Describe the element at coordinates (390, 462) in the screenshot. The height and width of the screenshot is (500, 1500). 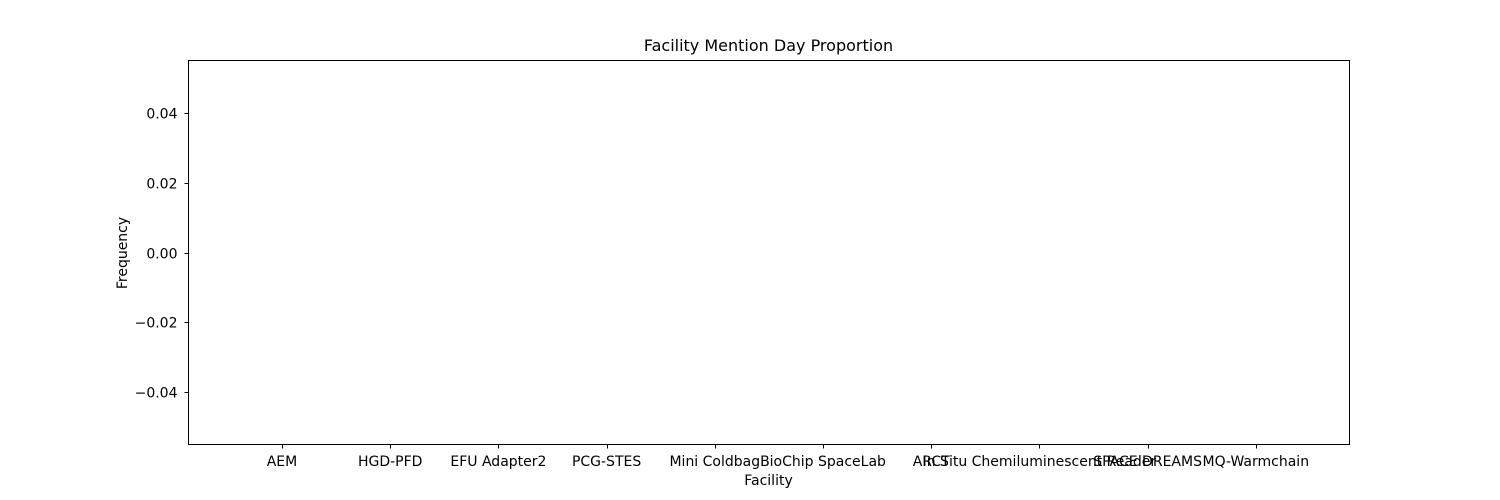
I see `x-tick-label: HGD-PFD` at that location.